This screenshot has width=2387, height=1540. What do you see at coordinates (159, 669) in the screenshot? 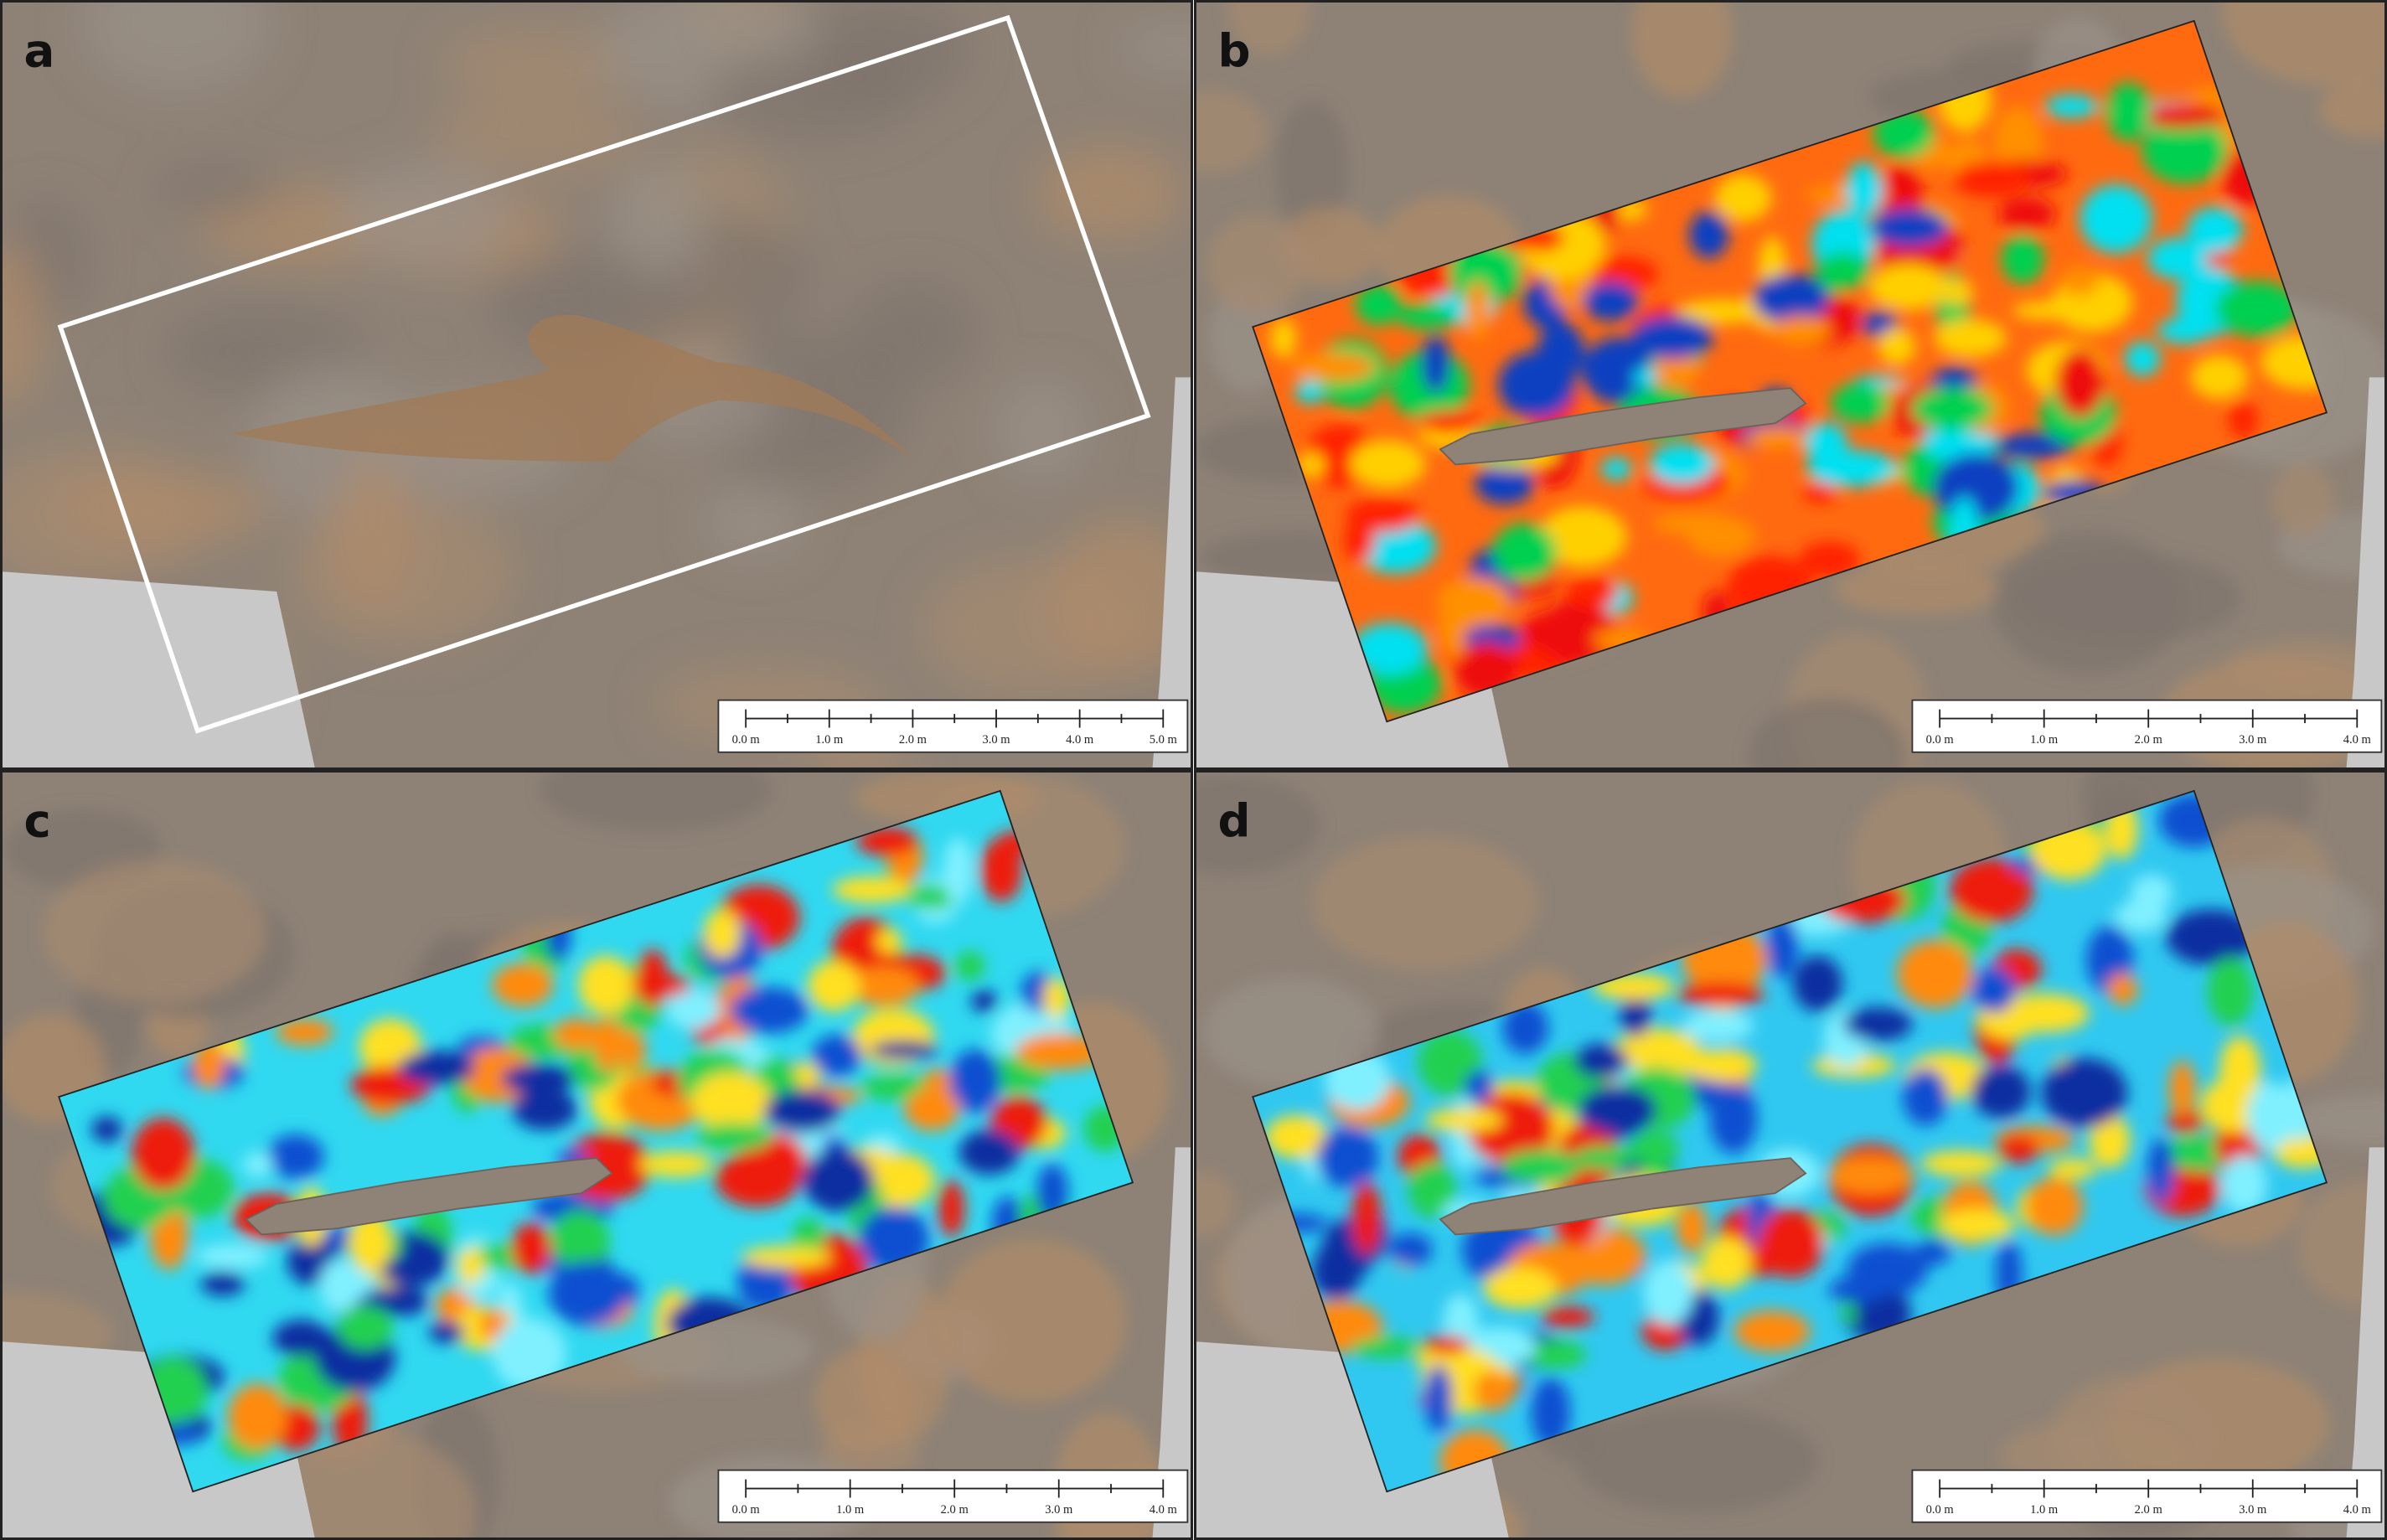
I see `masked-area` at bounding box center [159, 669].